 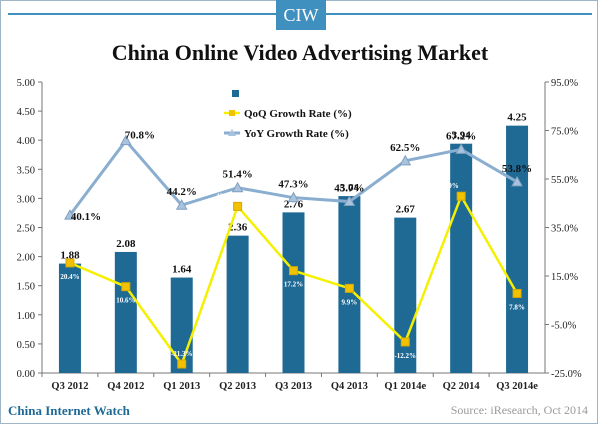 I want to click on yoy-value-label: 40.1%, so click(x=86, y=217).